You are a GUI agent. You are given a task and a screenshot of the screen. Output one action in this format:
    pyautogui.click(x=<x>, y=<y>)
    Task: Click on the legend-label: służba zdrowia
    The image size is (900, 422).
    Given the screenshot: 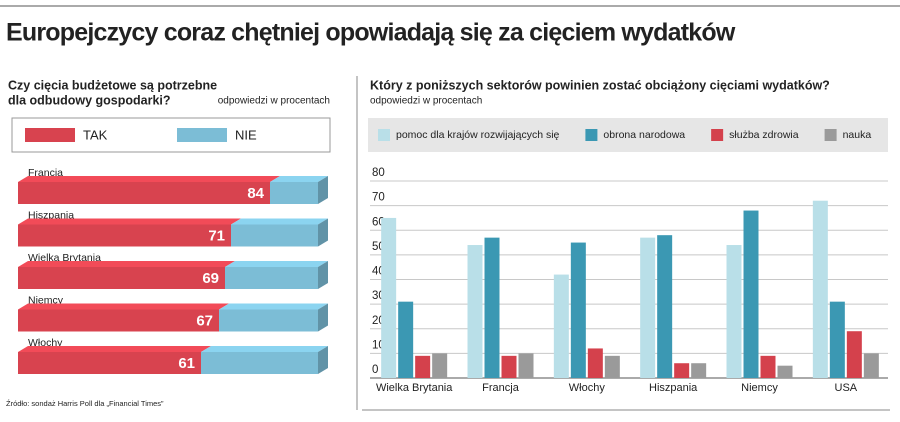 What is the action you would take?
    pyautogui.click(x=764, y=135)
    